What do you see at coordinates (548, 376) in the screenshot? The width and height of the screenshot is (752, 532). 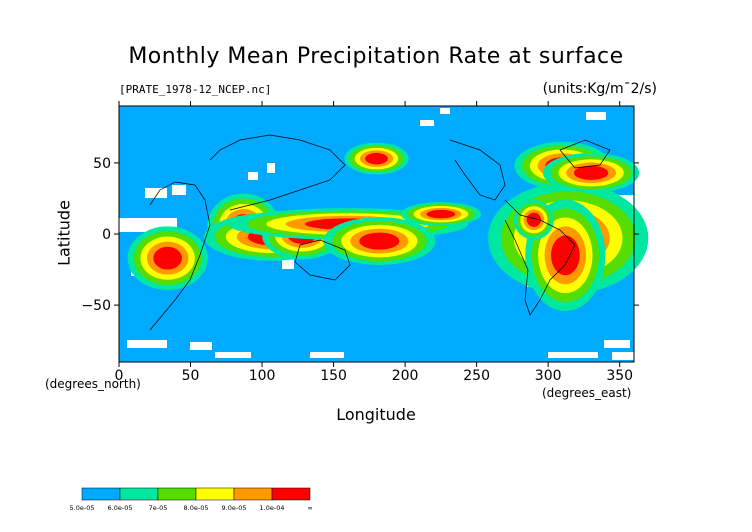 I see `x-tick-label: 300` at bounding box center [548, 376].